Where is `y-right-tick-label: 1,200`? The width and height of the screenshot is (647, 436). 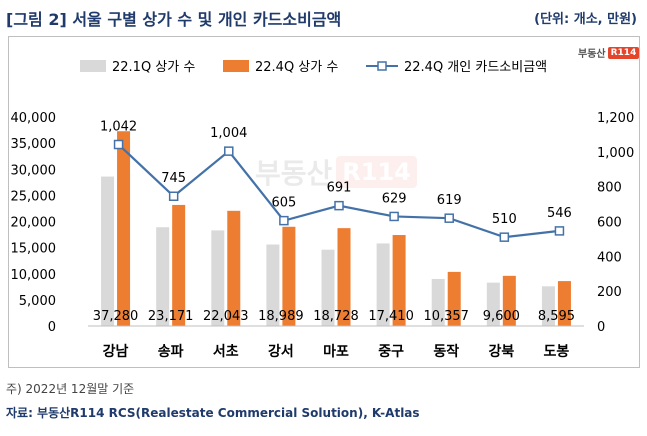
y-right-tick-label: 1,200 is located at coordinates (615, 118).